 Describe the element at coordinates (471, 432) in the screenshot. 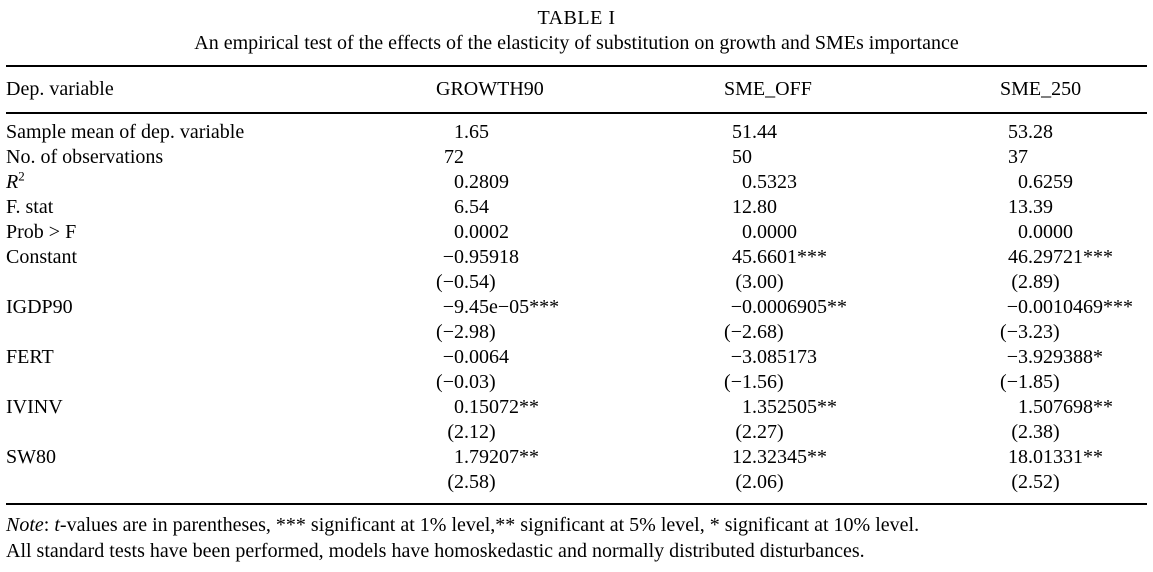

I see `value-cell: (2.12)` at that location.